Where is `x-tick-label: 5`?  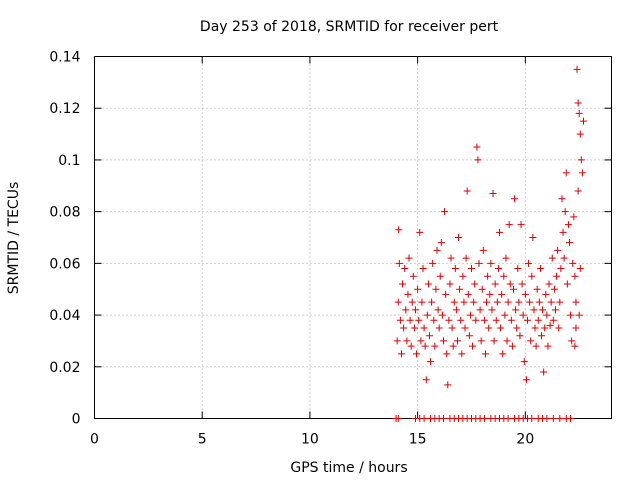 x-tick-label: 5 is located at coordinates (202, 440).